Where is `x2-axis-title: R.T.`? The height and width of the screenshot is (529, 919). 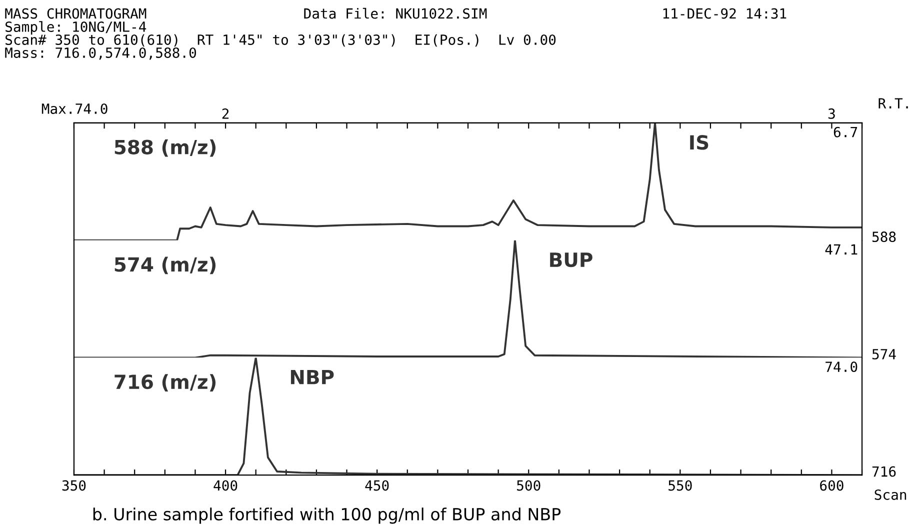
x2-axis-title: R.T. is located at coordinates (893, 103).